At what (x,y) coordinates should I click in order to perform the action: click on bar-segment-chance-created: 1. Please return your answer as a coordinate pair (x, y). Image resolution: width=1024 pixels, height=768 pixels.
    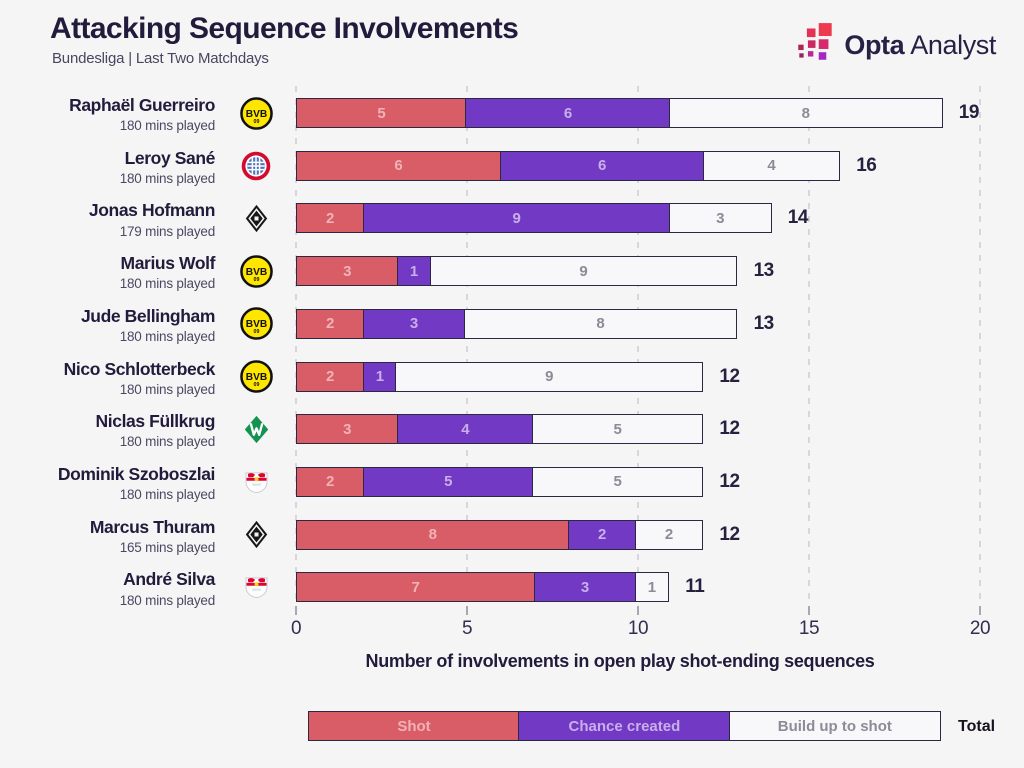
    Looking at the image, I should click on (414, 271).